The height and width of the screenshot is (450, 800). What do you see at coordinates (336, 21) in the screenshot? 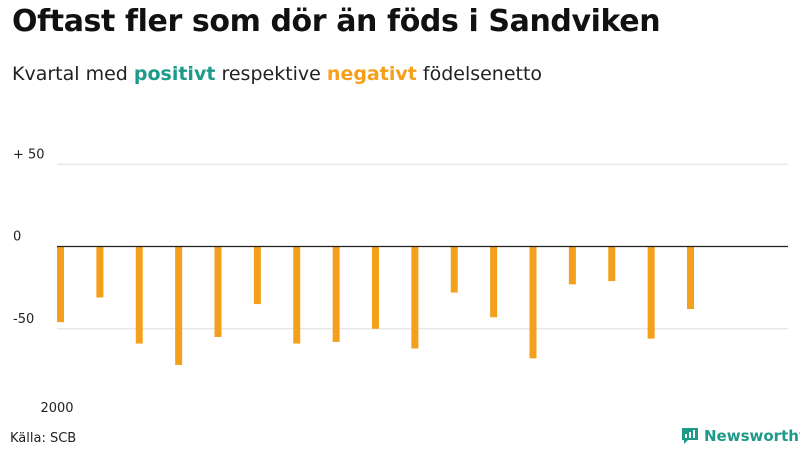
I see `chart-title: Oftast fler som dör än föds i Sandviken` at bounding box center [336, 21].